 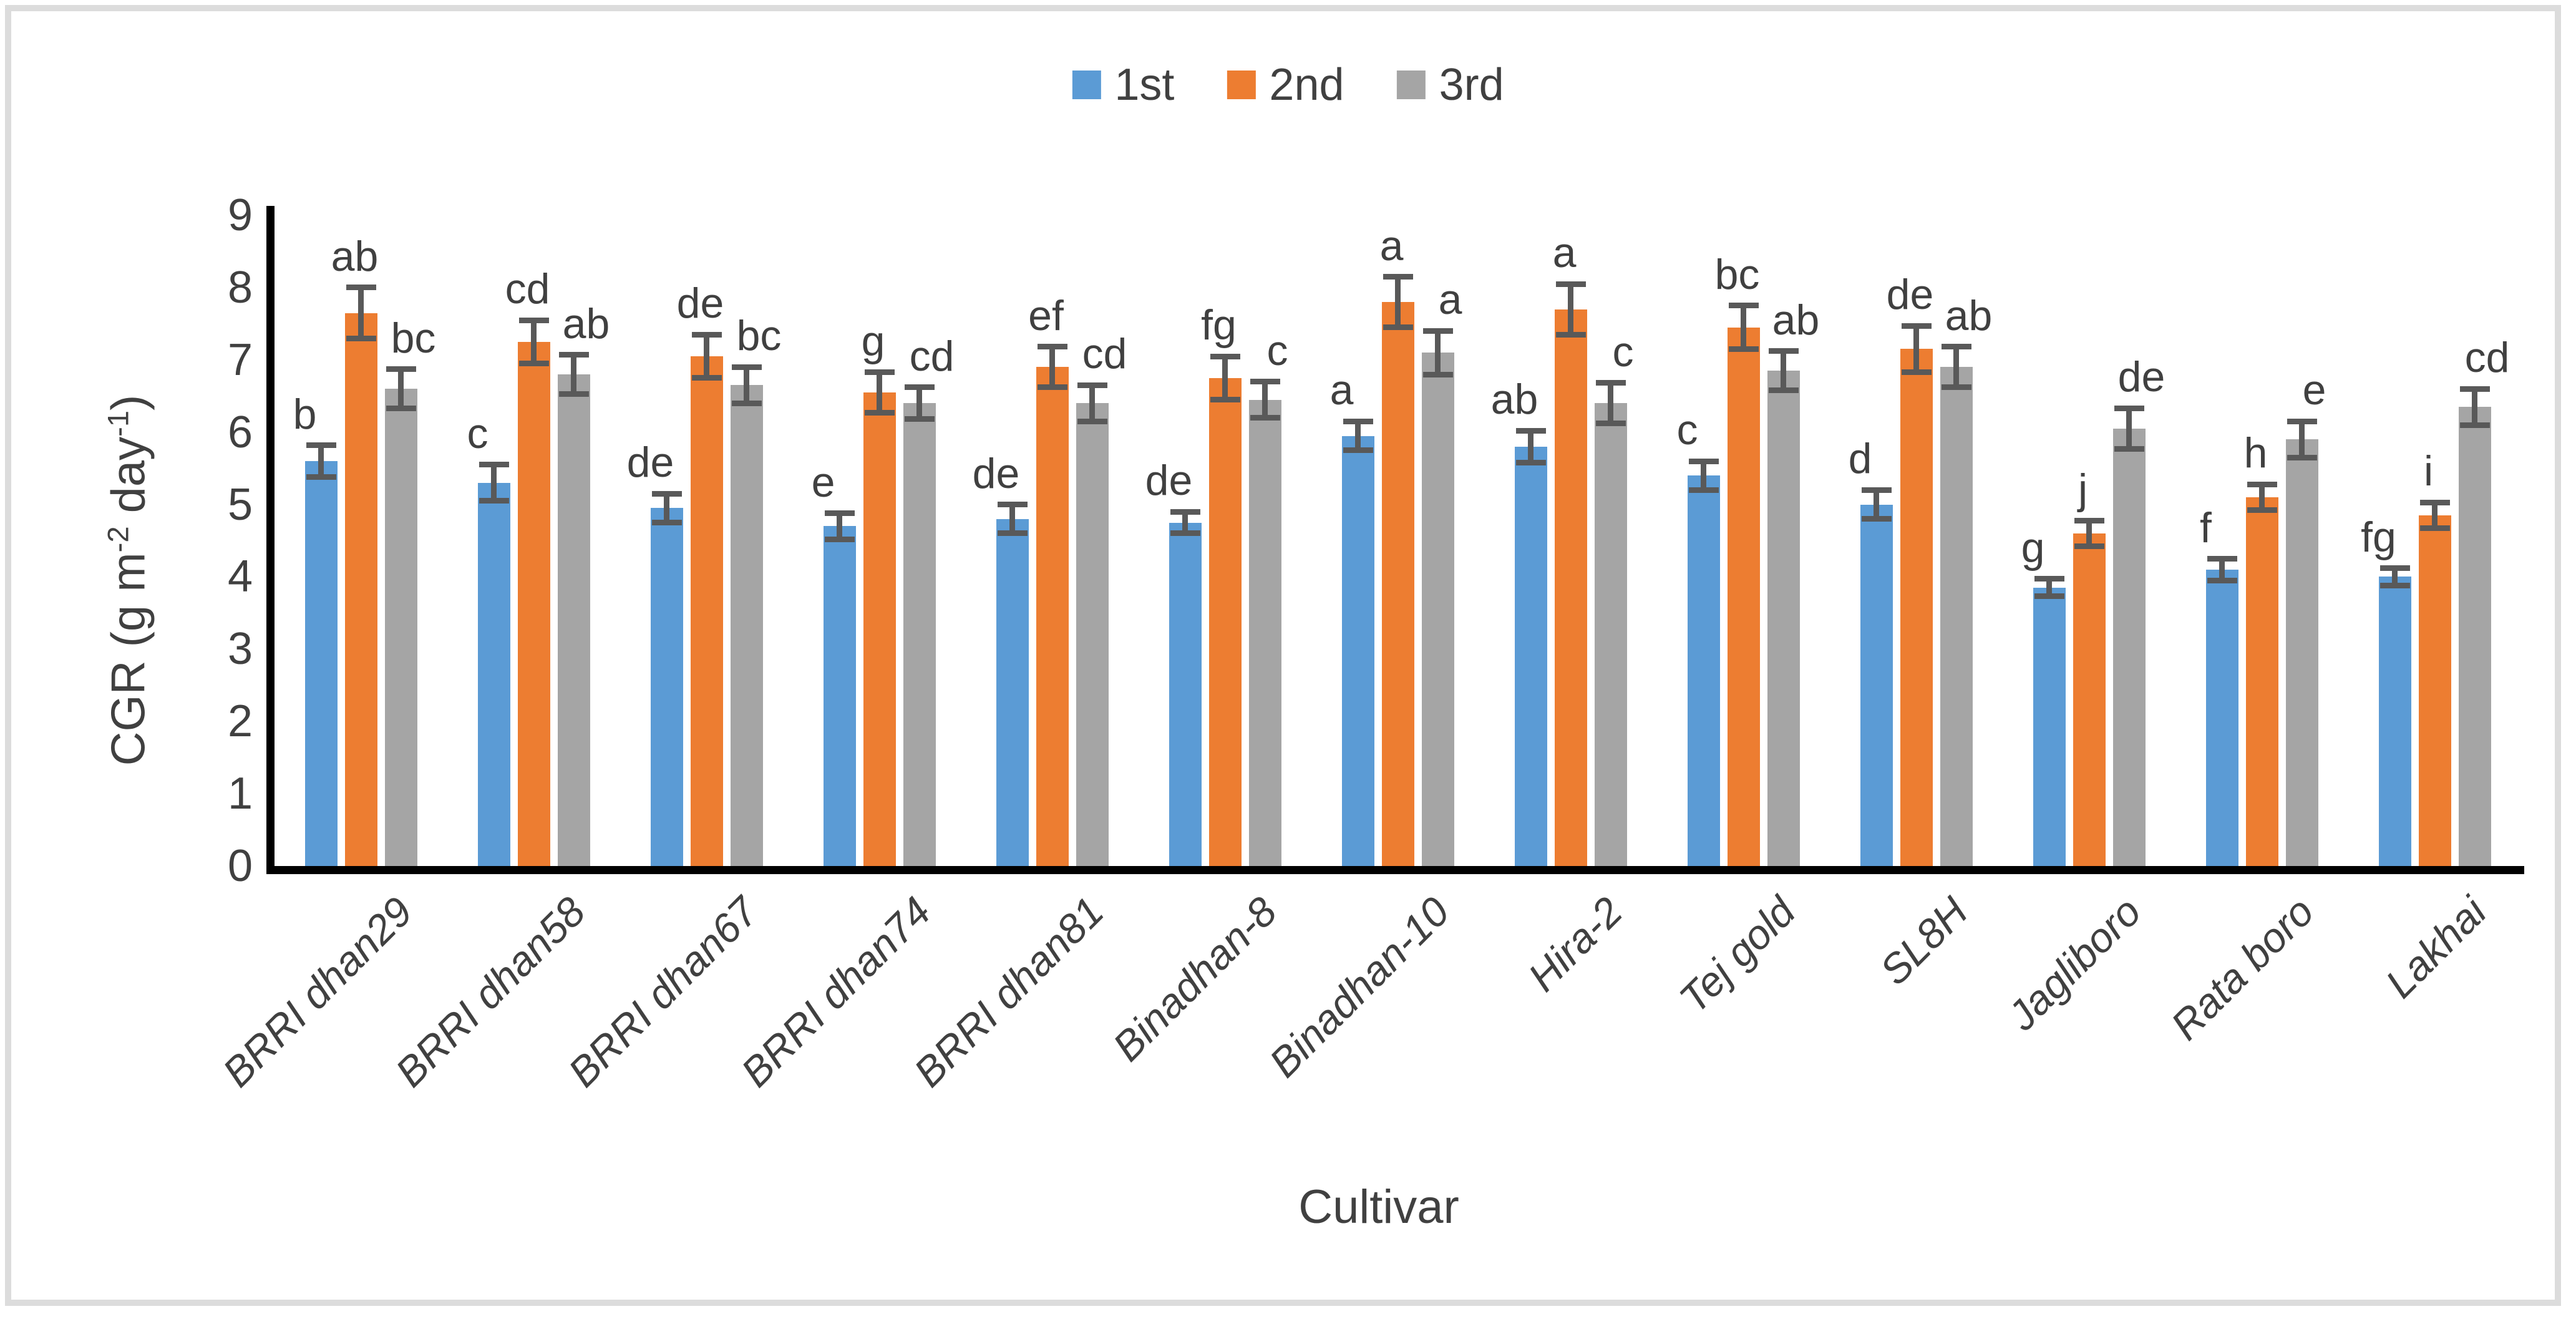 What do you see at coordinates (2222, 569) in the screenshot?
I see `error-bar-1st-Rata boro` at bounding box center [2222, 569].